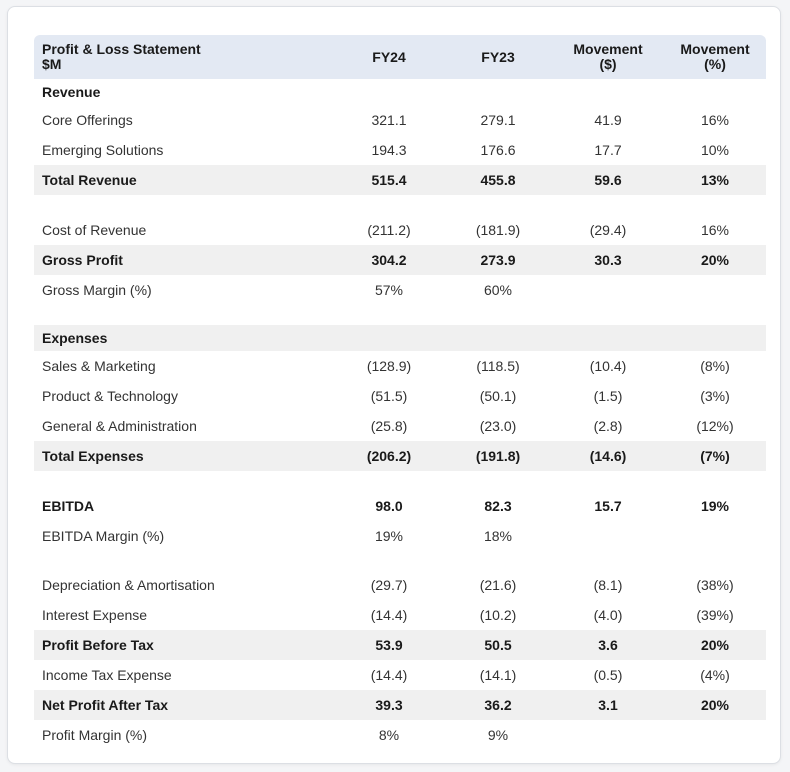  I want to click on cell-fy23: 50.5, so click(498, 645).